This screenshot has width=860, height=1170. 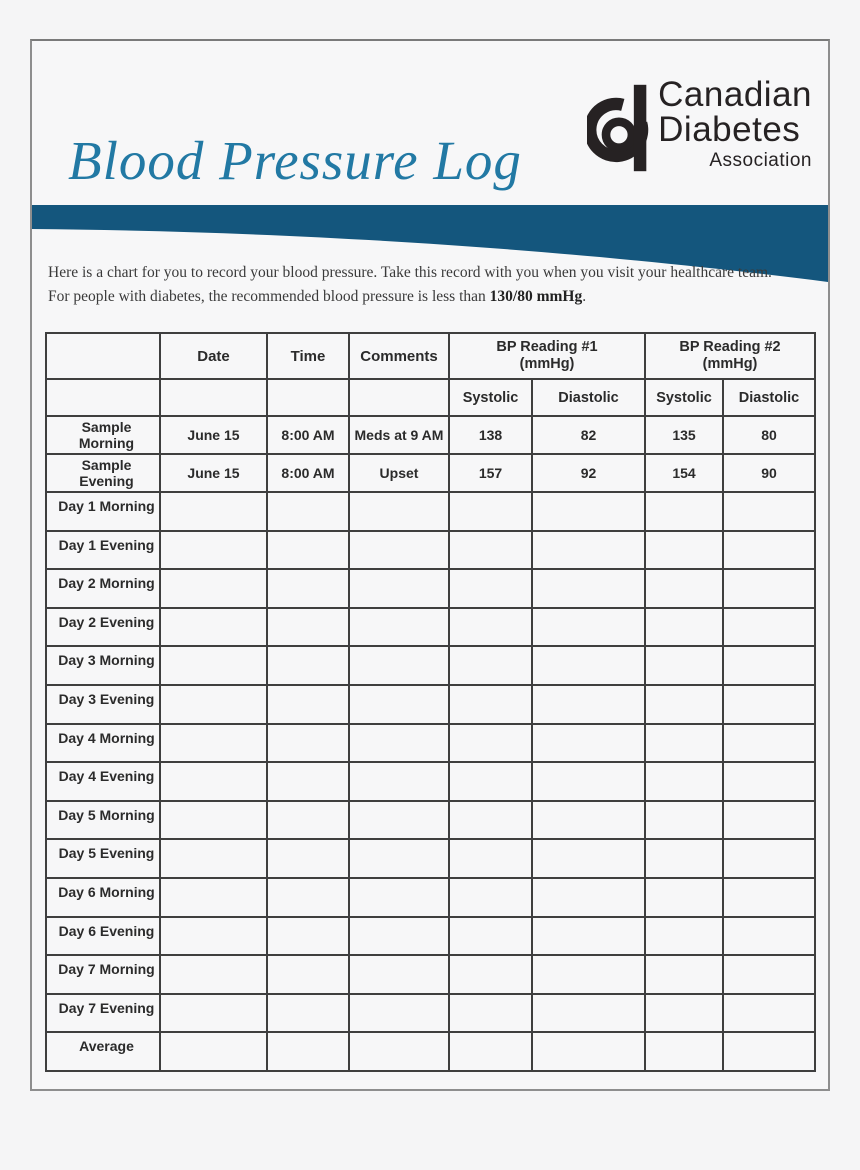 What do you see at coordinates (103, 665) in the screenshot?
I see `row-label-cell: Day 3 Morning` at bounding box center [103, 665].